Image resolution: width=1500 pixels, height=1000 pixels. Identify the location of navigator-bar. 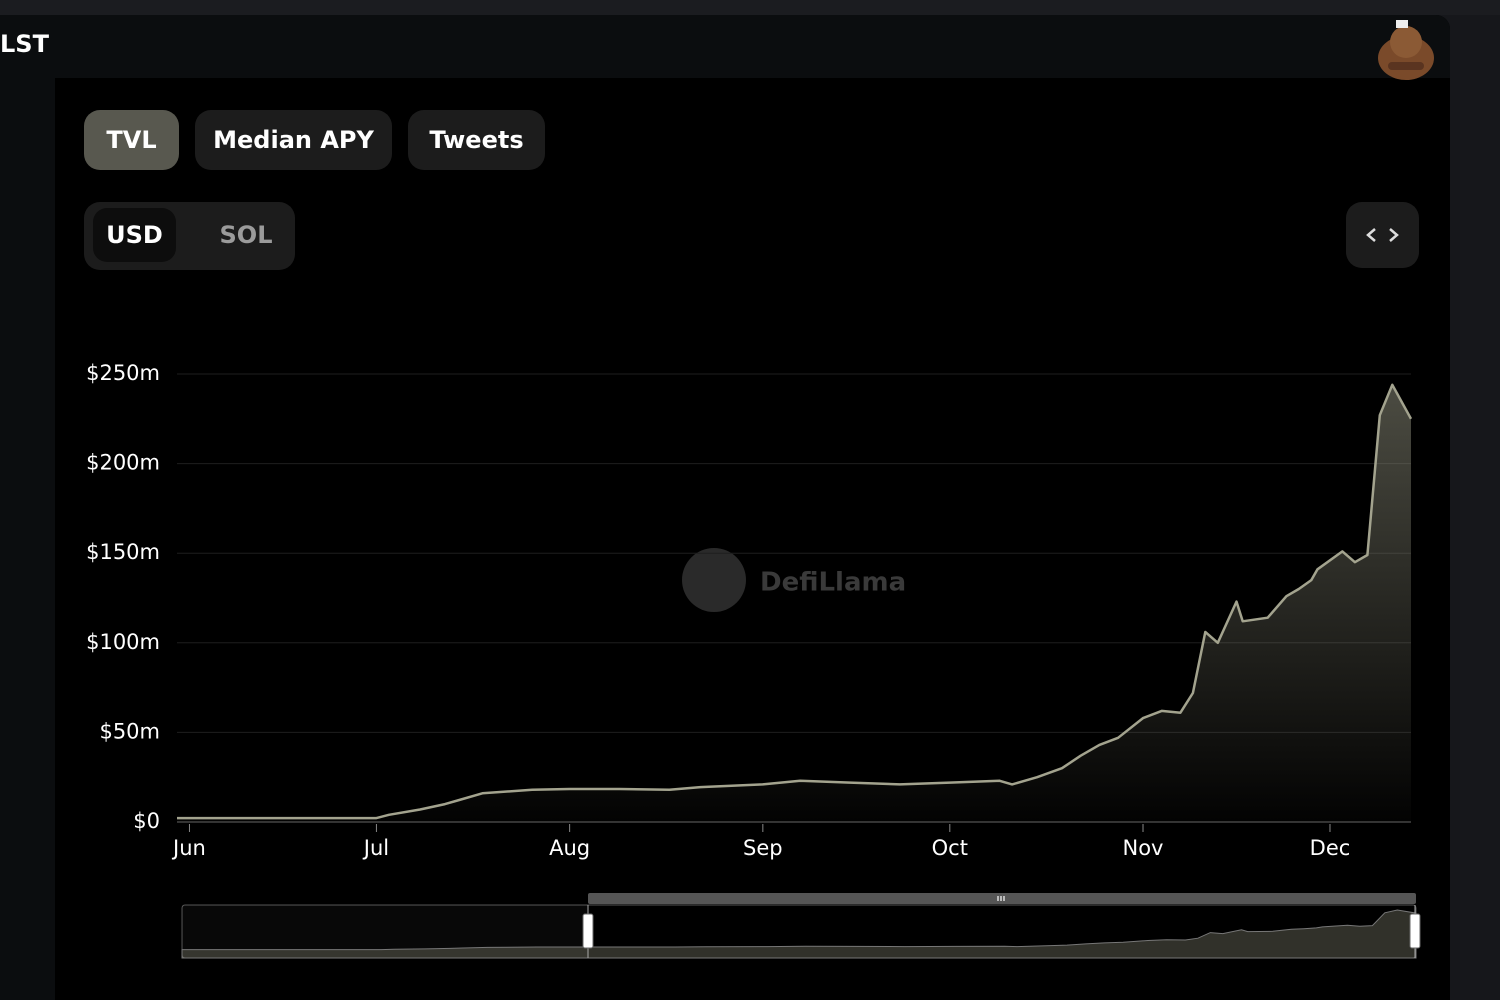
(1002, 898).